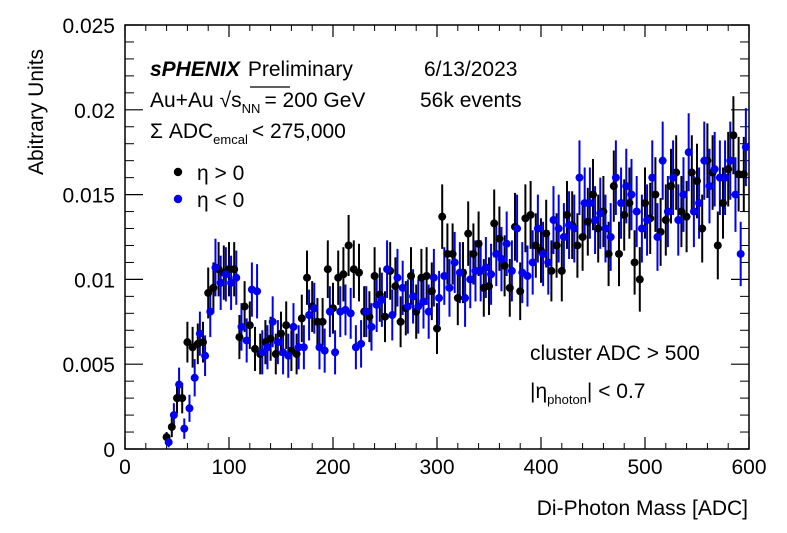 This screenshot has width=787, height=533. I want to click on cut-eta-photon: |ηphoton| < 0.7, so click(588, 393).